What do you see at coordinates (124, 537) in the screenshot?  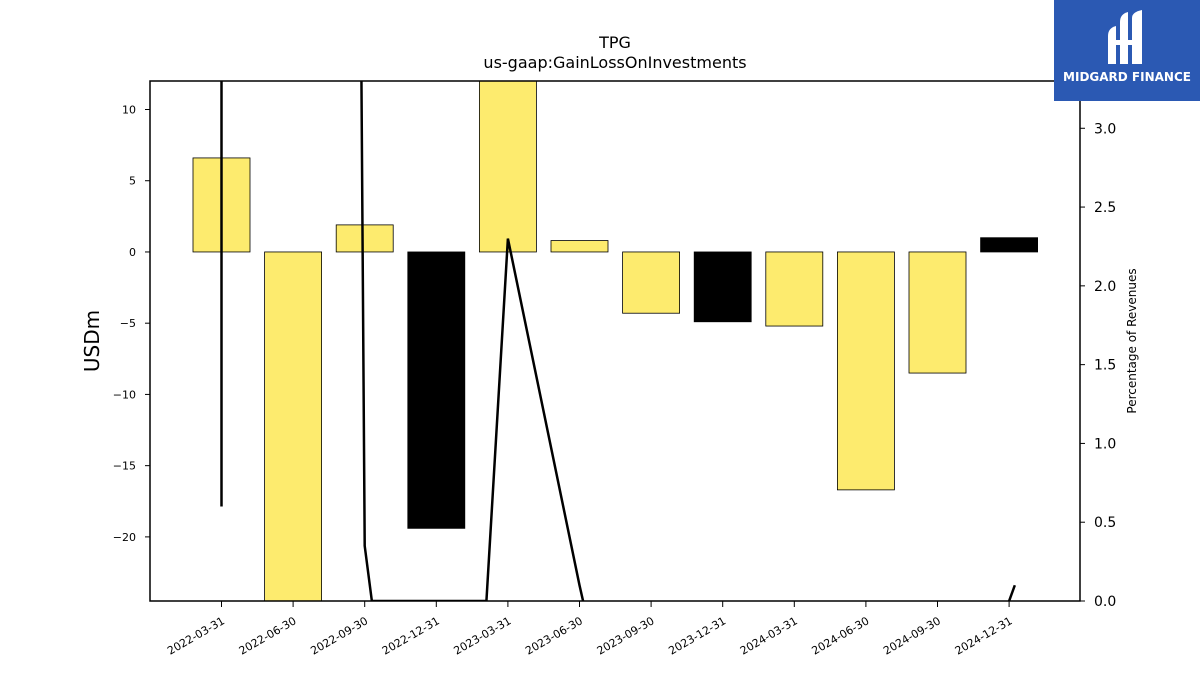 I see `y-tick-label: −20` at bounding box center [124, 537].